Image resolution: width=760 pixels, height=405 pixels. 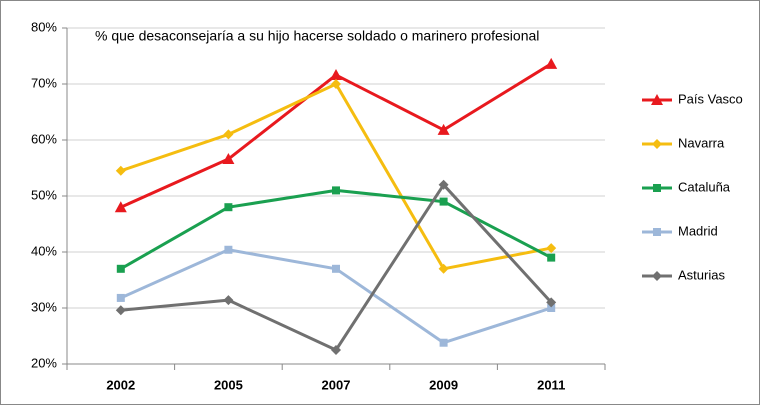 What do you see at coordinates (701, 274) in the screenshot?
I see `legend-label: Asturias` at bounding box center [701, 274].